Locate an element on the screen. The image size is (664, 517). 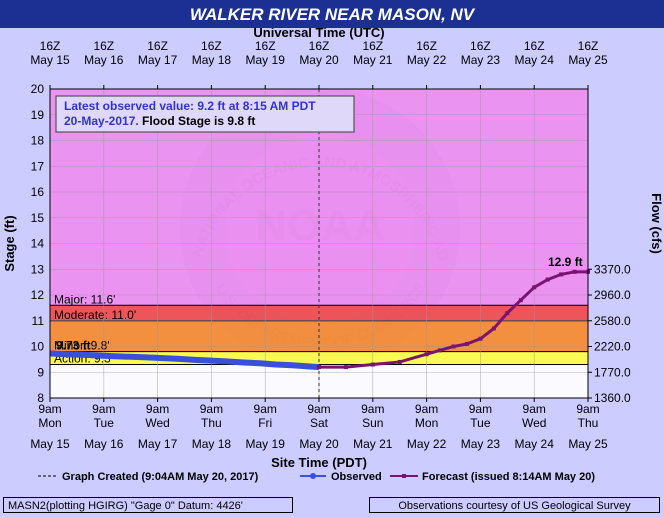
bottom-tick-day: Fri is located at coordinates (265, 423).